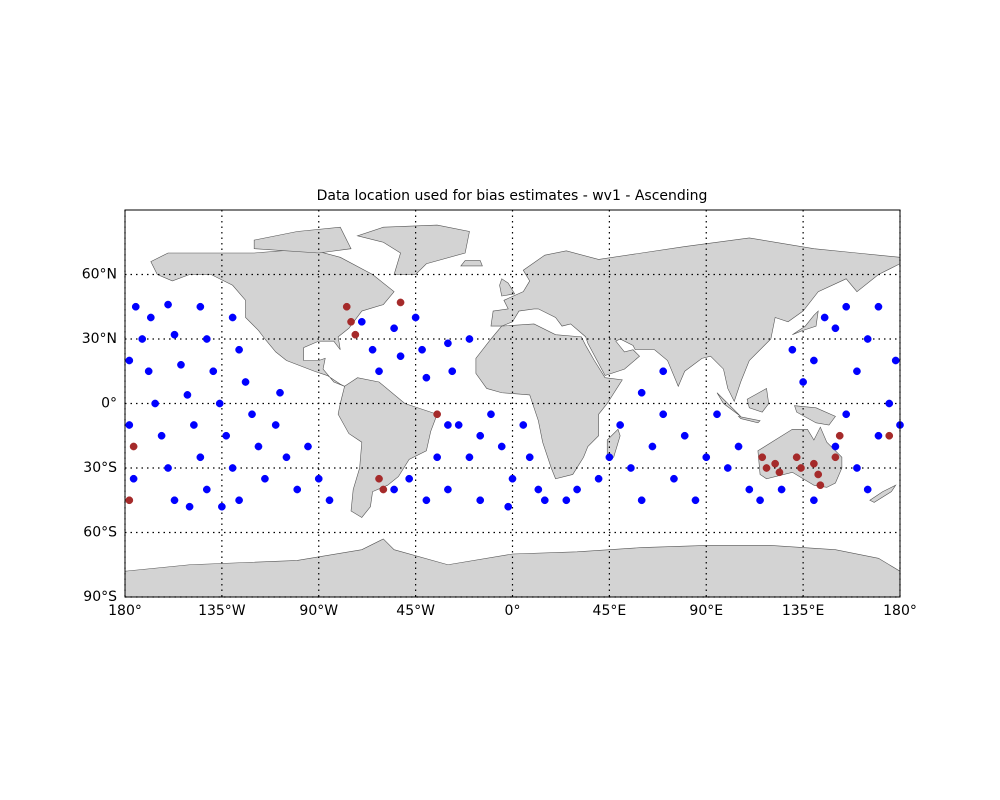 This screenshot has width=1000, height=800. Describe the element at coordinates (815, 415) in the screenshot. I see `new-guinea` at that location.